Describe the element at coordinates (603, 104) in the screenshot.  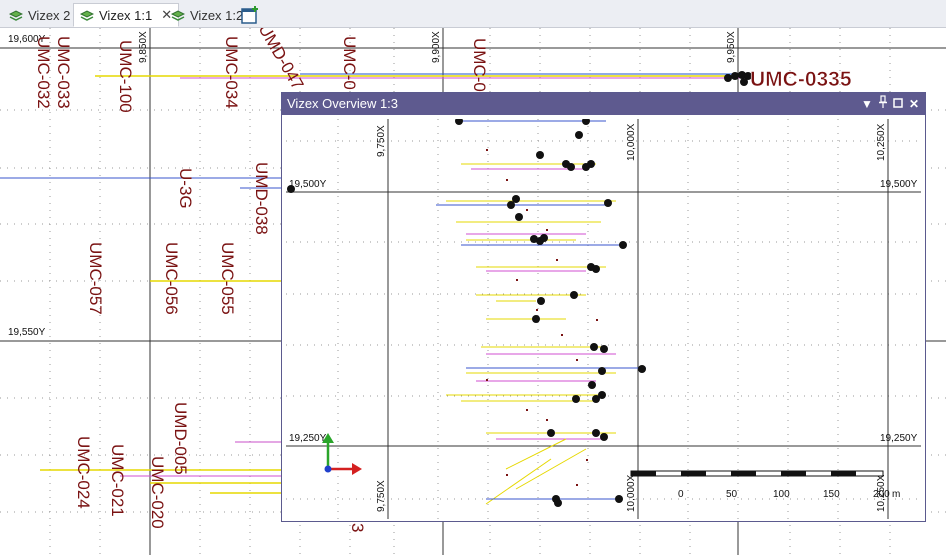
I see `overview-titlebar: Vizex Overview 1:3 ▼ ✕` at that location.